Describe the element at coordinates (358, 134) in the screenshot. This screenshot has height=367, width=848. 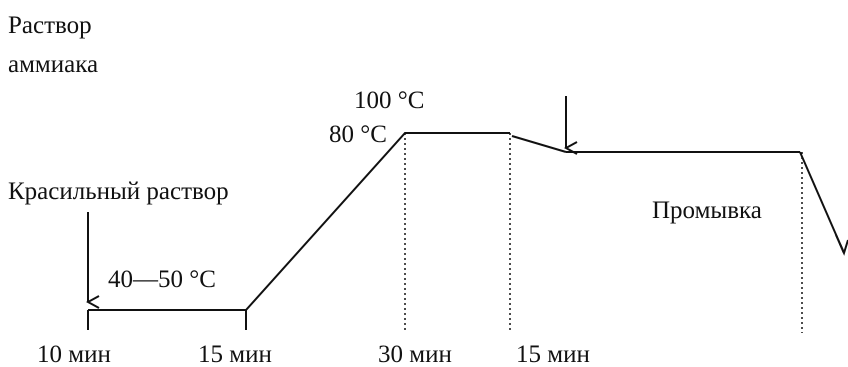
I see `temp-80-label: 80 °С` at that location.